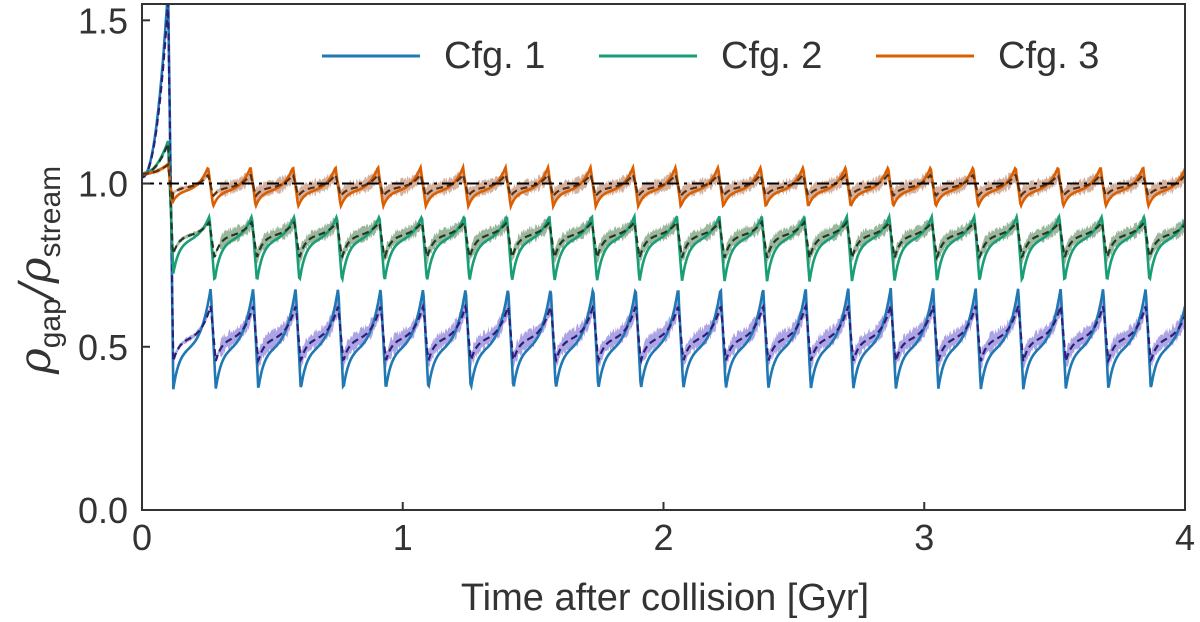 The height and width of the screenshot is (622, 1200). What do you see at coordinates (103, 347) in the screenshot?
I see `y-tick-label-1: 0.5` at bounding box center [103, 347].